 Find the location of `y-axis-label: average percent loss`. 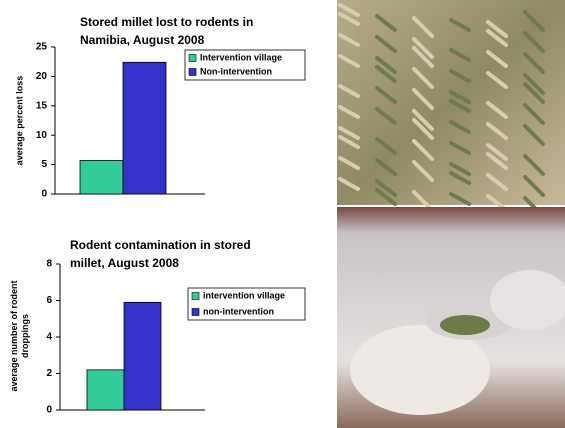

y-axis-label: average percent loss is located at coordinates (19, 120).